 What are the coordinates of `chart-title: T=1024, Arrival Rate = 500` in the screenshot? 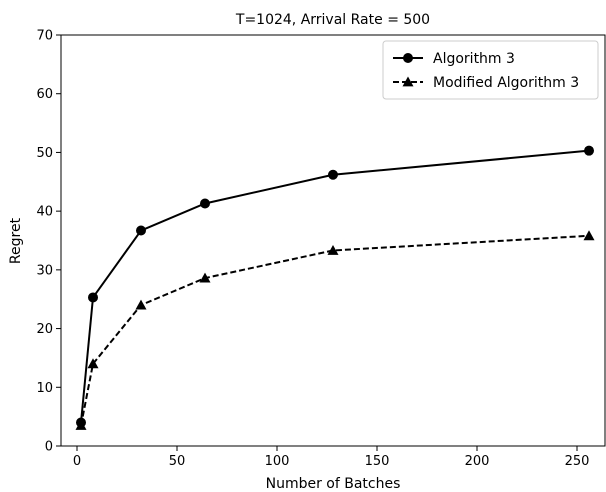 It's located at (332, 20).